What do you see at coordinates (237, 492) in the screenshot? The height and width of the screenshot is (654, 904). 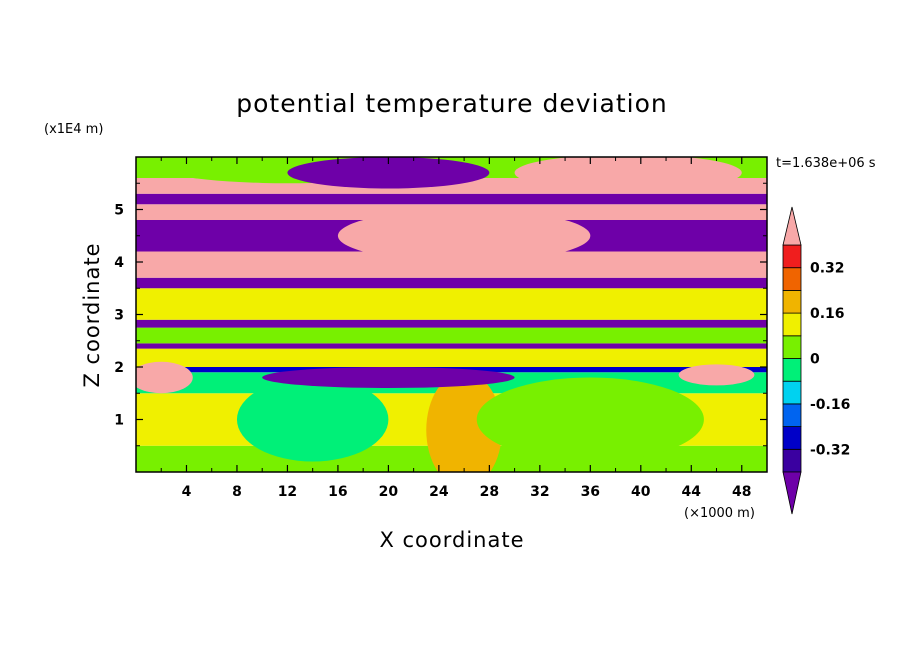 I see `x-tick-label: 8` at bounding box center [237, 492].